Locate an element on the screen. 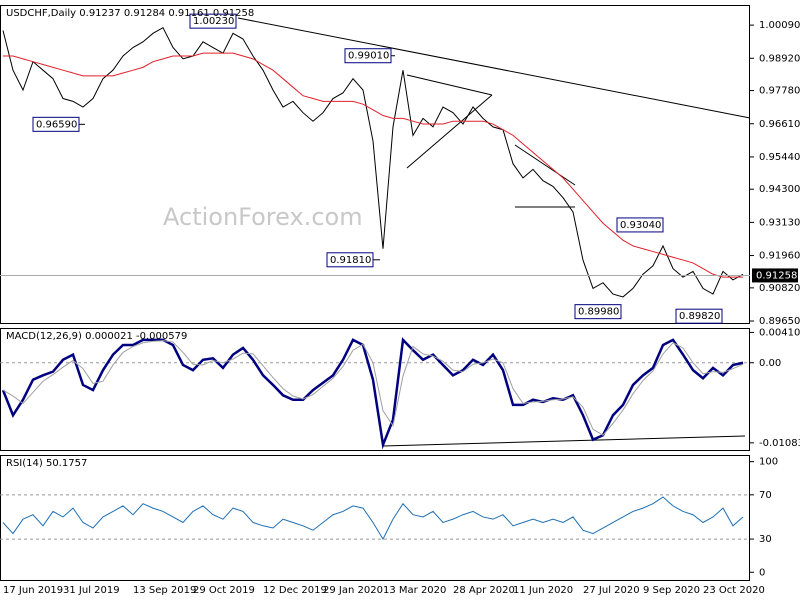 The height and width of the screenshot is (600, 800). y-tick-label: 0.004101 is located at coordinates (779, 332).